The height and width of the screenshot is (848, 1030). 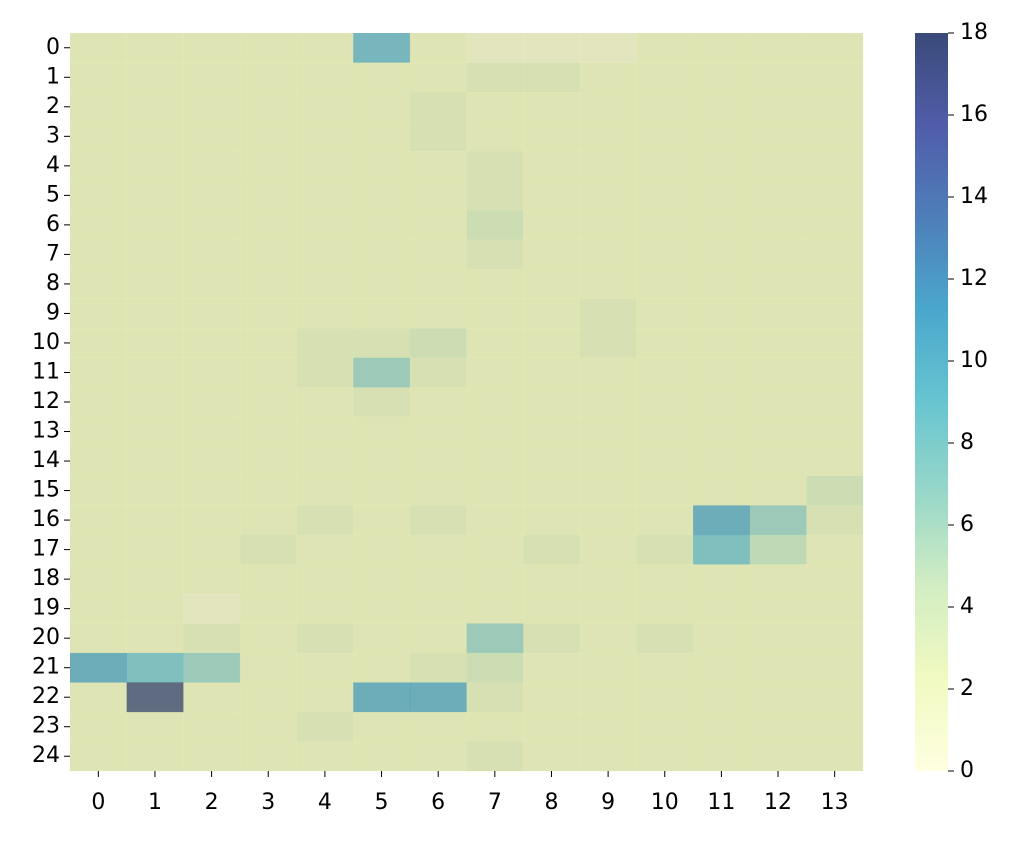 What do you see at coordinates (665, 802) in the screenshot?
I see `x-tick-label: 10` at bounding box center [665, 802].